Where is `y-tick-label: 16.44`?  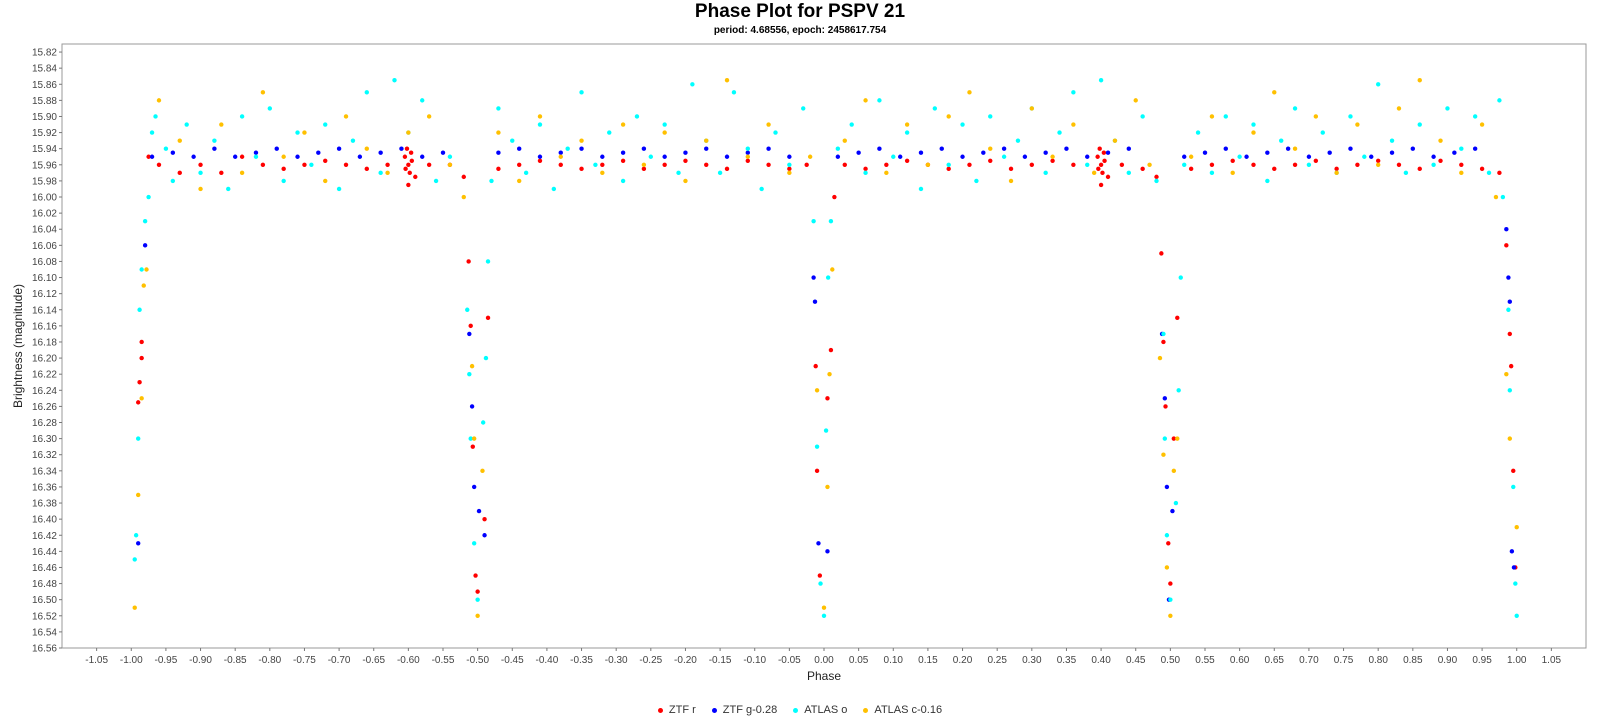 y-tick-label: 16.44 is located at coordinates (44, 552).